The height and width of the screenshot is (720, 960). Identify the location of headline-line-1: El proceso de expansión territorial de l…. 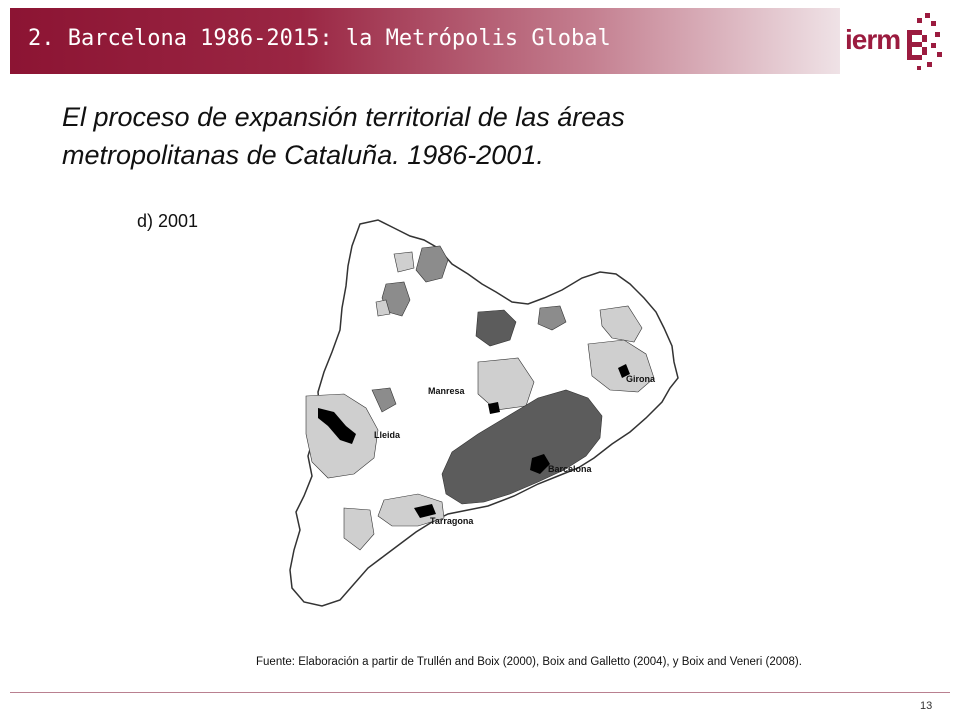
(343, 117).